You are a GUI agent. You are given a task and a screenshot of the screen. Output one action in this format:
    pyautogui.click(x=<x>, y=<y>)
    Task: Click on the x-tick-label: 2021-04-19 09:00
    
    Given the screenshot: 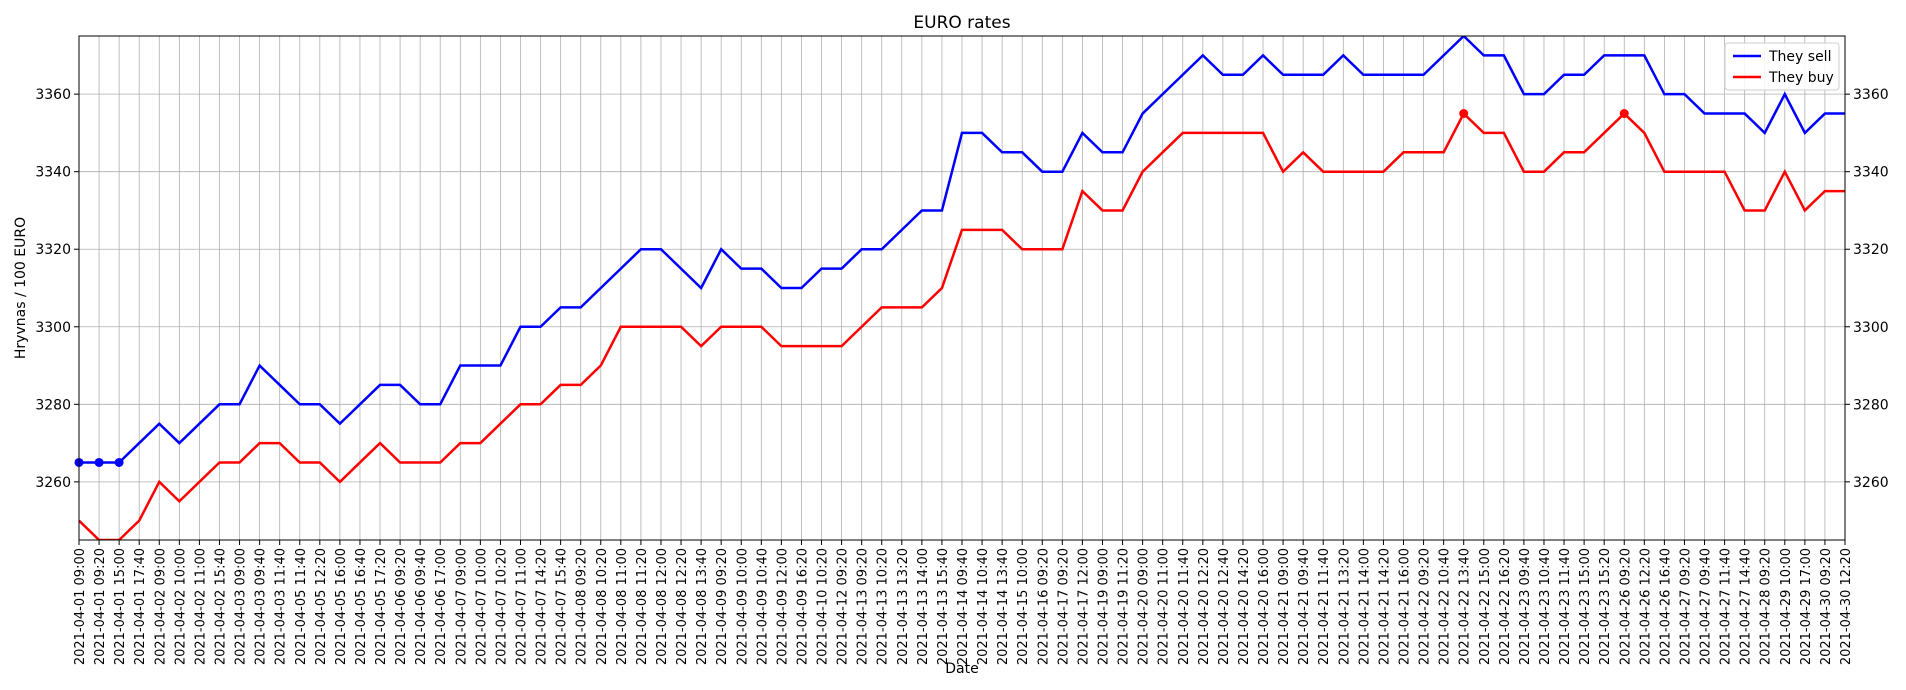 What is the action you would take?
    pyautogui.click(x=1103, y=606)
    